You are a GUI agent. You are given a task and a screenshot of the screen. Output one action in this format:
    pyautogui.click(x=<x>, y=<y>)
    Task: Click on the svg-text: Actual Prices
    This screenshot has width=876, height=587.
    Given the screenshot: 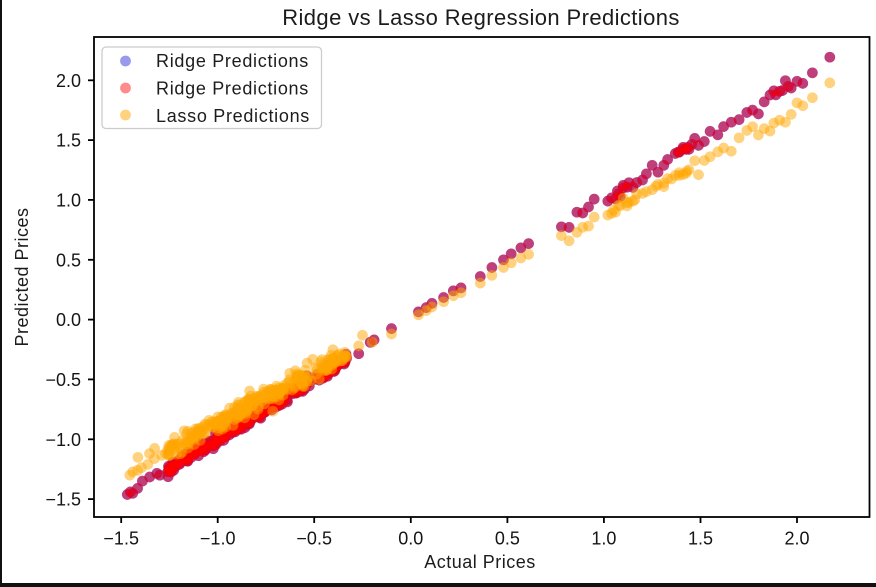 What is the action you would take?
    pyautogui.click(x=480, y=562)
    